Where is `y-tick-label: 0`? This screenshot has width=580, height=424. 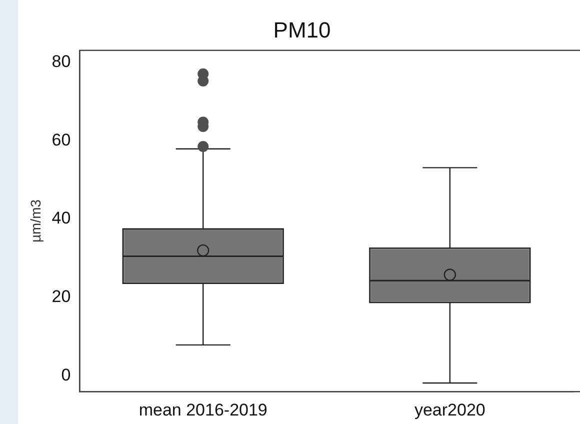
y-tick-label: 0 is located at coordinates (66, 375).